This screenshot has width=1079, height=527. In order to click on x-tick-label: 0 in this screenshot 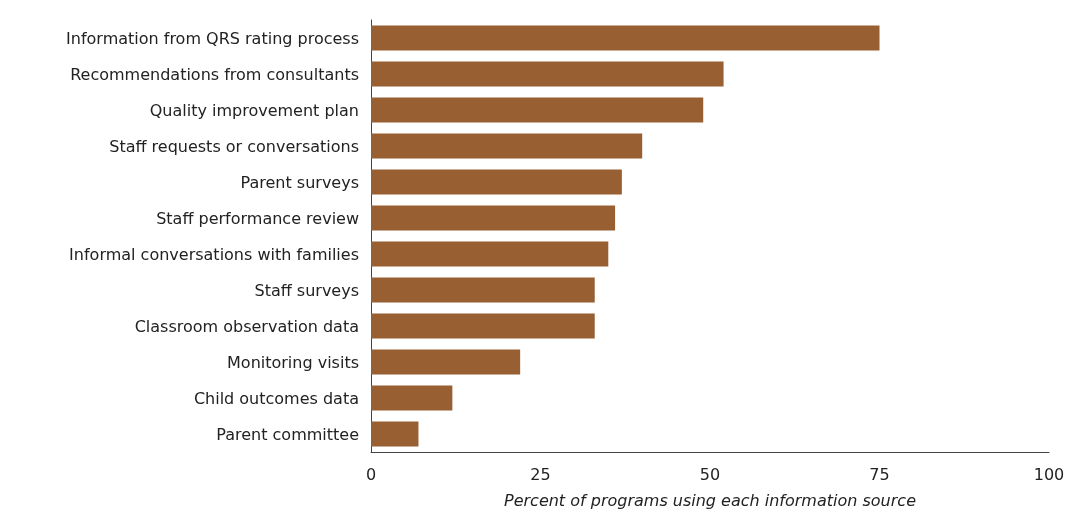, I will do `click(371, 474)`.